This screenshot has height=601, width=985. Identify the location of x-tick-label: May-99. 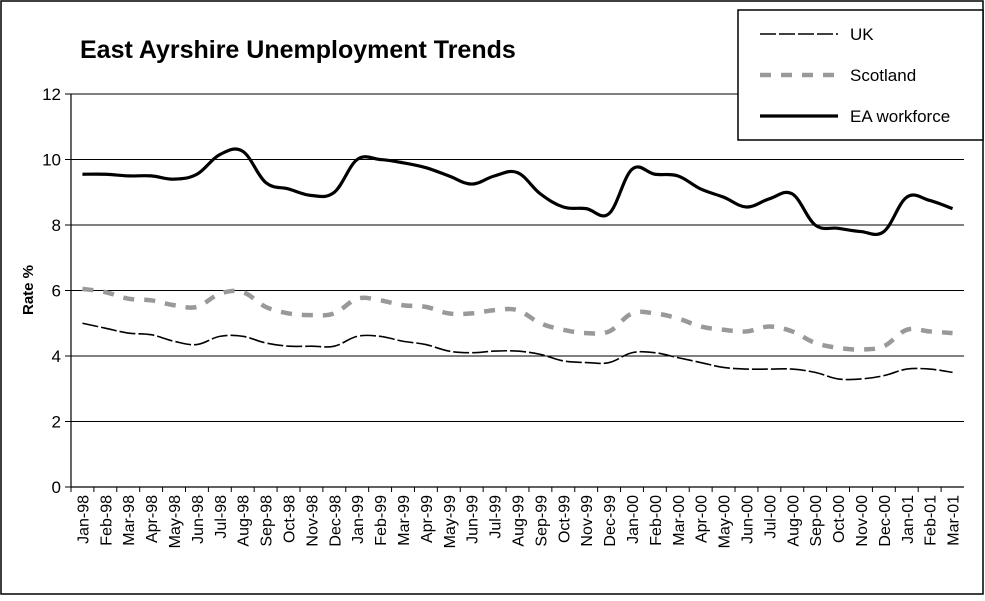
(450, 521).